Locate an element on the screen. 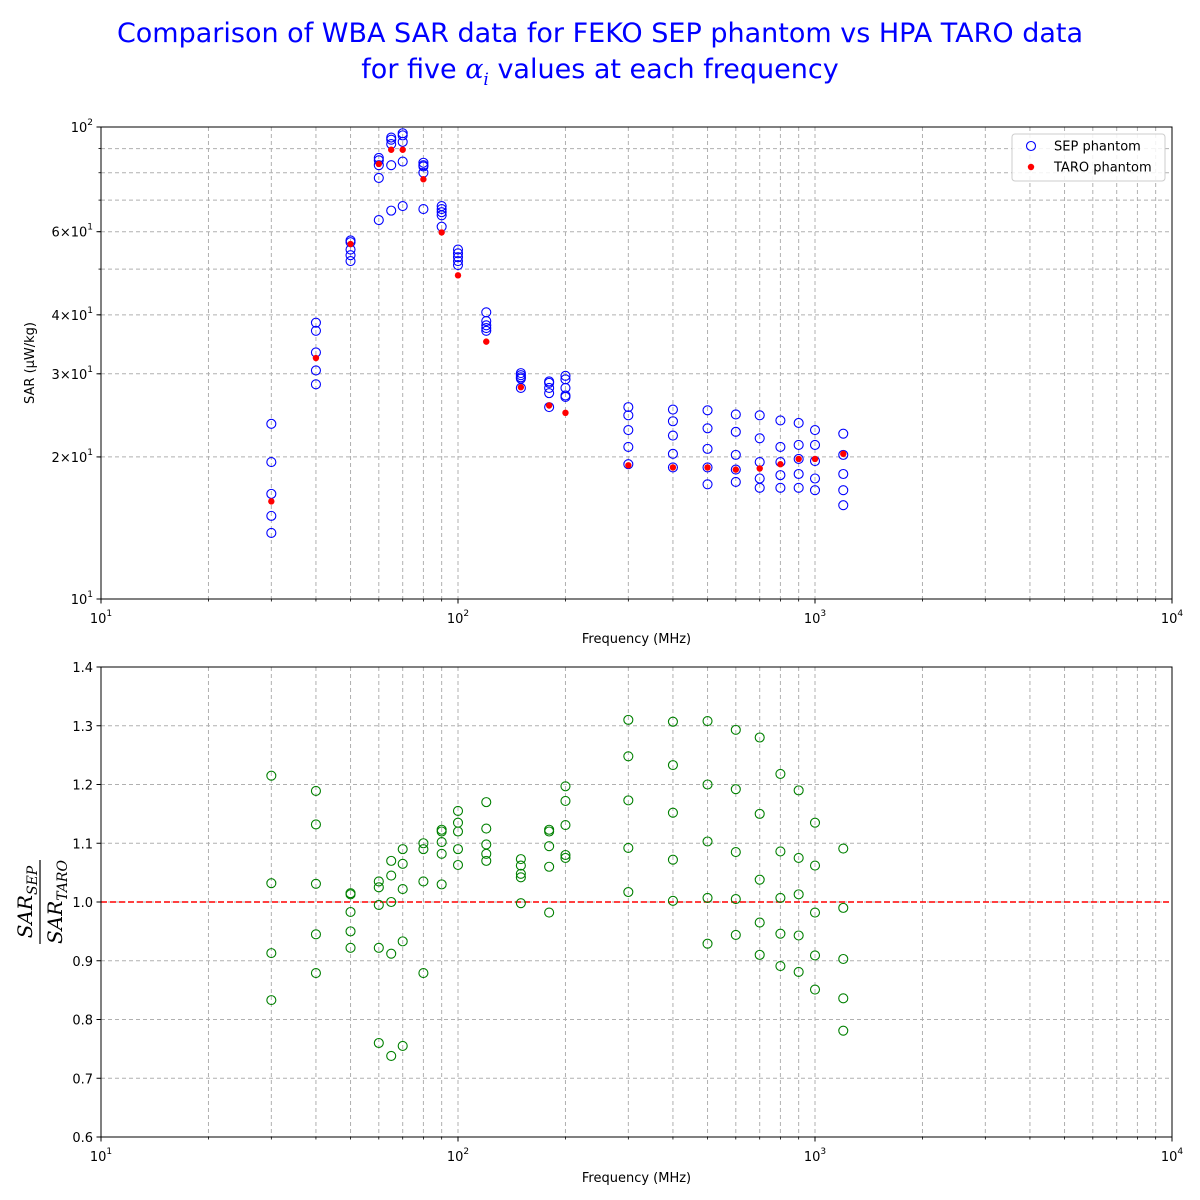 This screenshot has height=1200, width=1200. chart-title-line2: for five αi values at each frequency is located at coordinates (600, 72).